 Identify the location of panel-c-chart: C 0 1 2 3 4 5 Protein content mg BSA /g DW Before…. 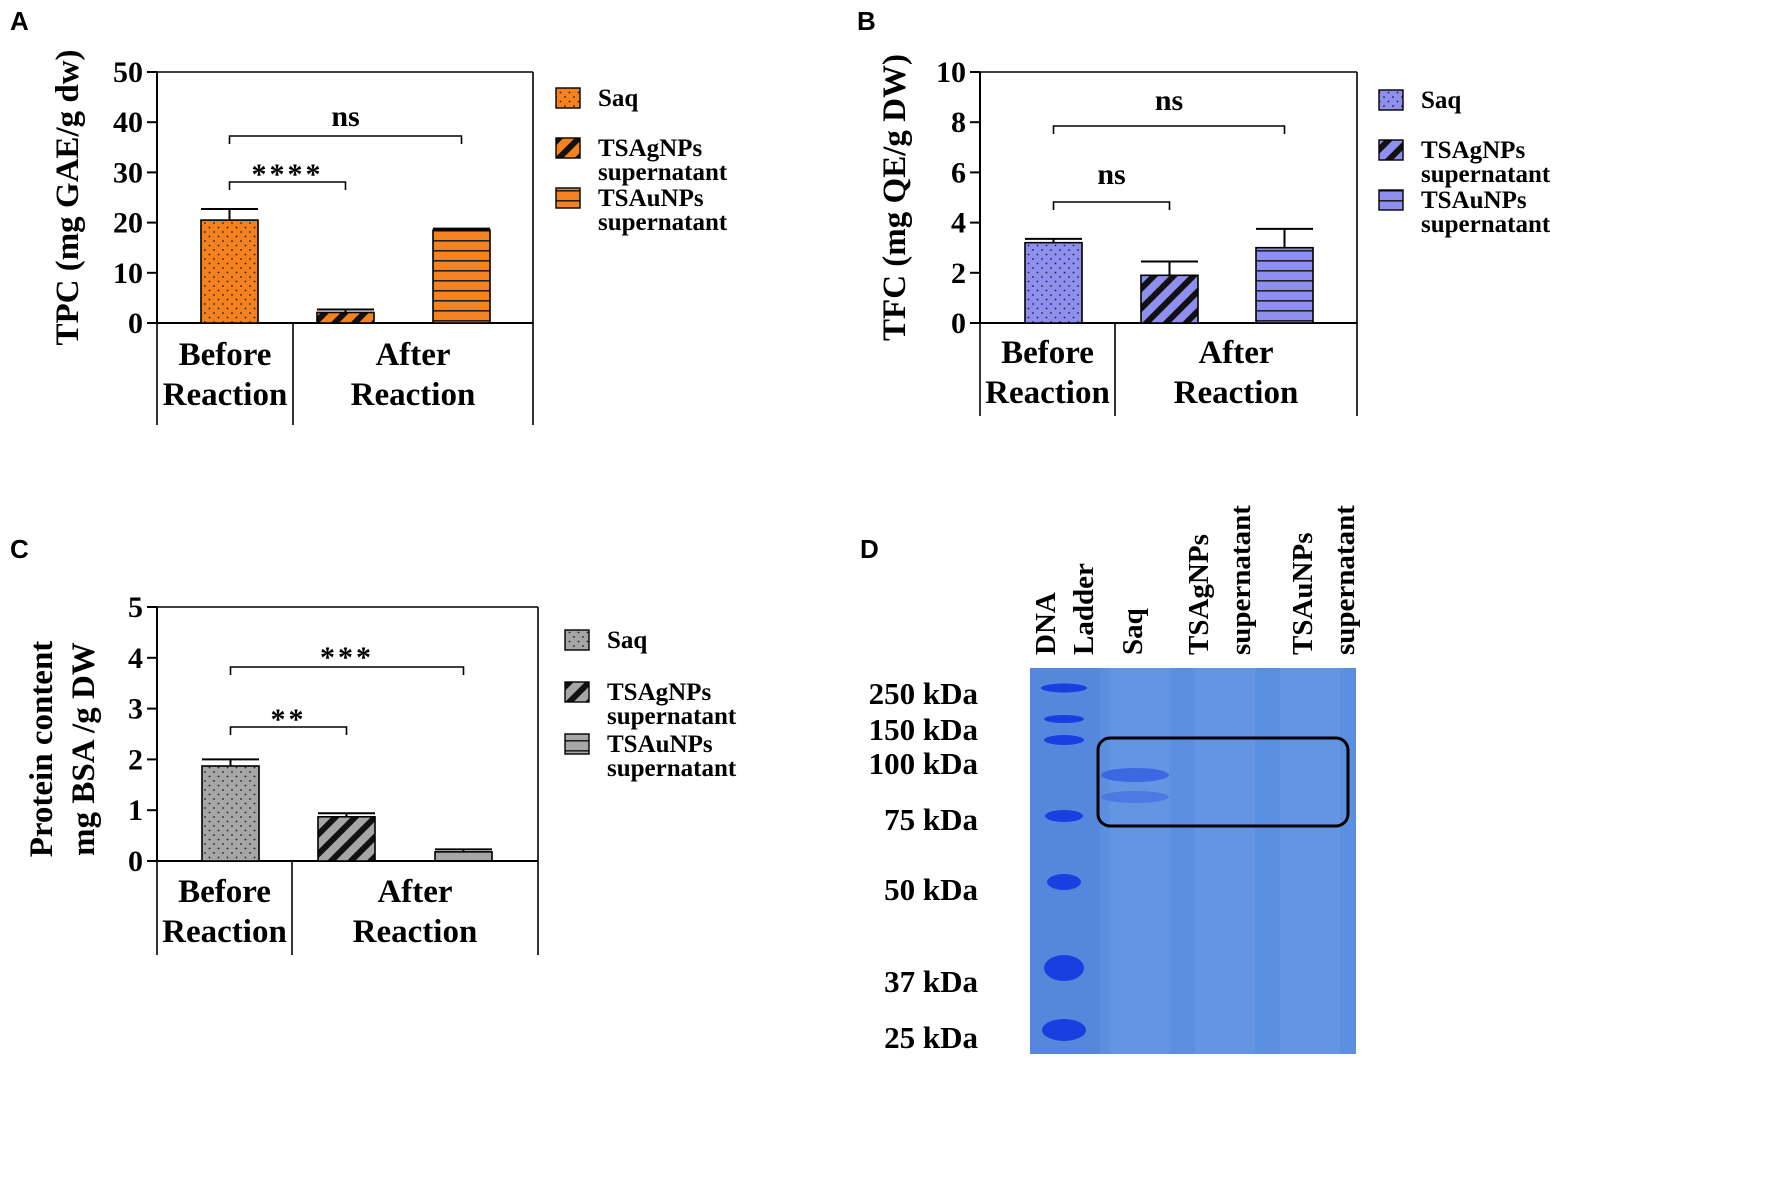
(373, 744).